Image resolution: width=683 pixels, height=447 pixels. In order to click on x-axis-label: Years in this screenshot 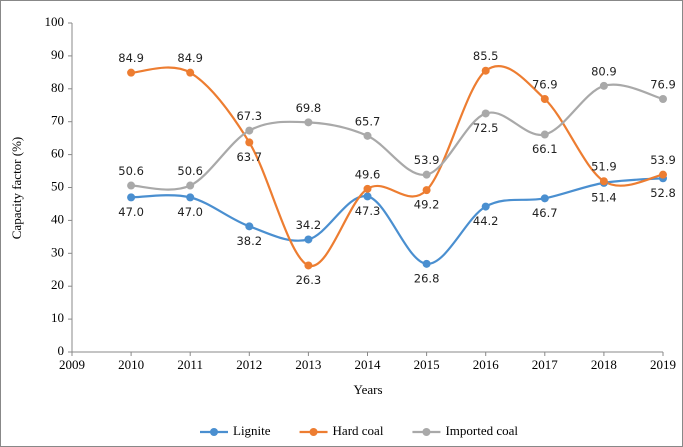, I will do `click(367, 389)`.